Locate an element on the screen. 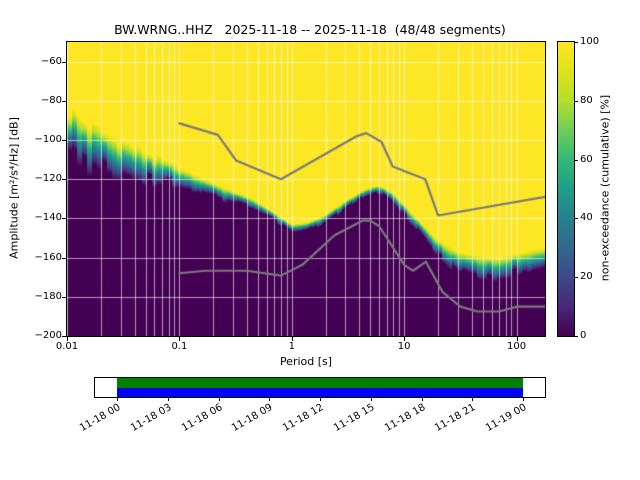  x-tick-label: 1 is located at coordinates (291, 346).